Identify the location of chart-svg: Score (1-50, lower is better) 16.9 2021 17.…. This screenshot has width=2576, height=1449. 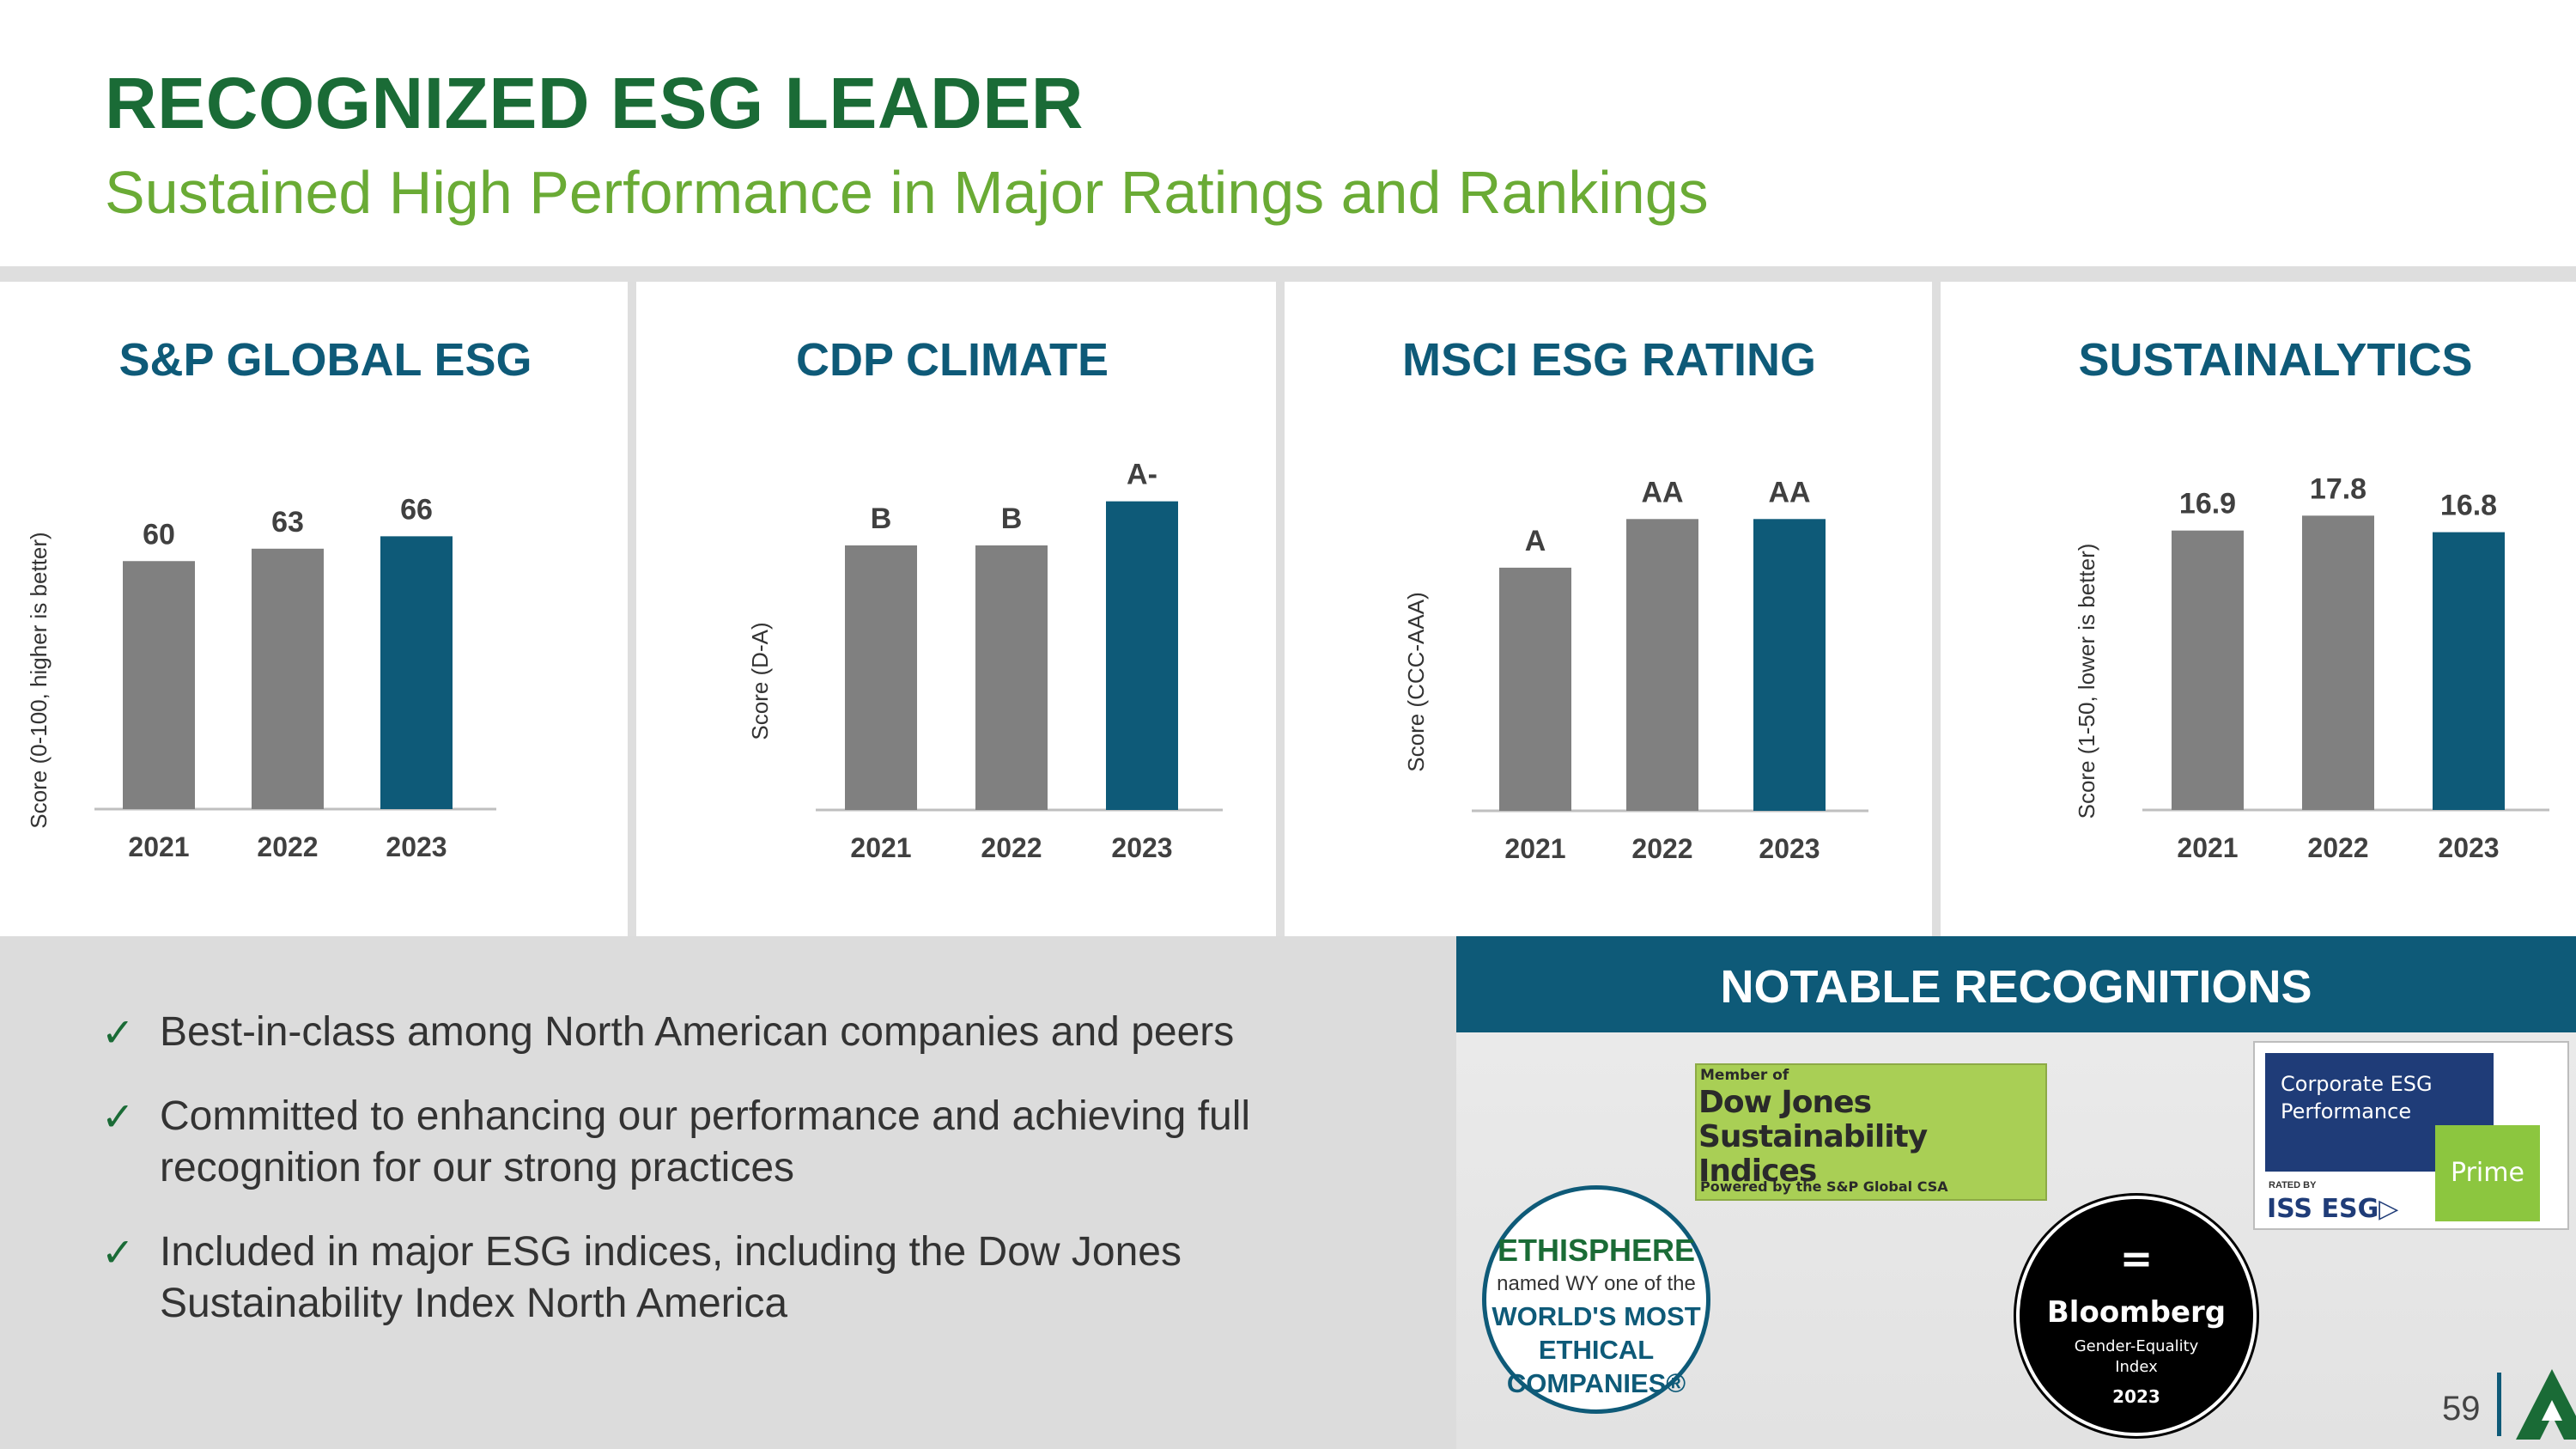
(2311, 667).